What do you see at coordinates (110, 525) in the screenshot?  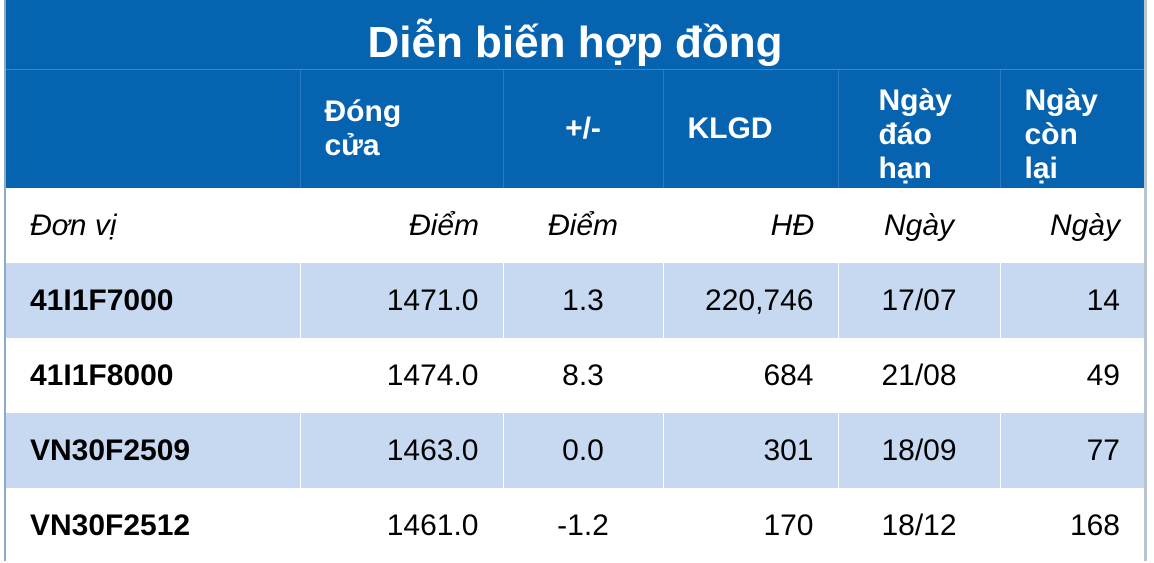 I see `contract-code: VN30F2512` at bounding box center [110, 525].